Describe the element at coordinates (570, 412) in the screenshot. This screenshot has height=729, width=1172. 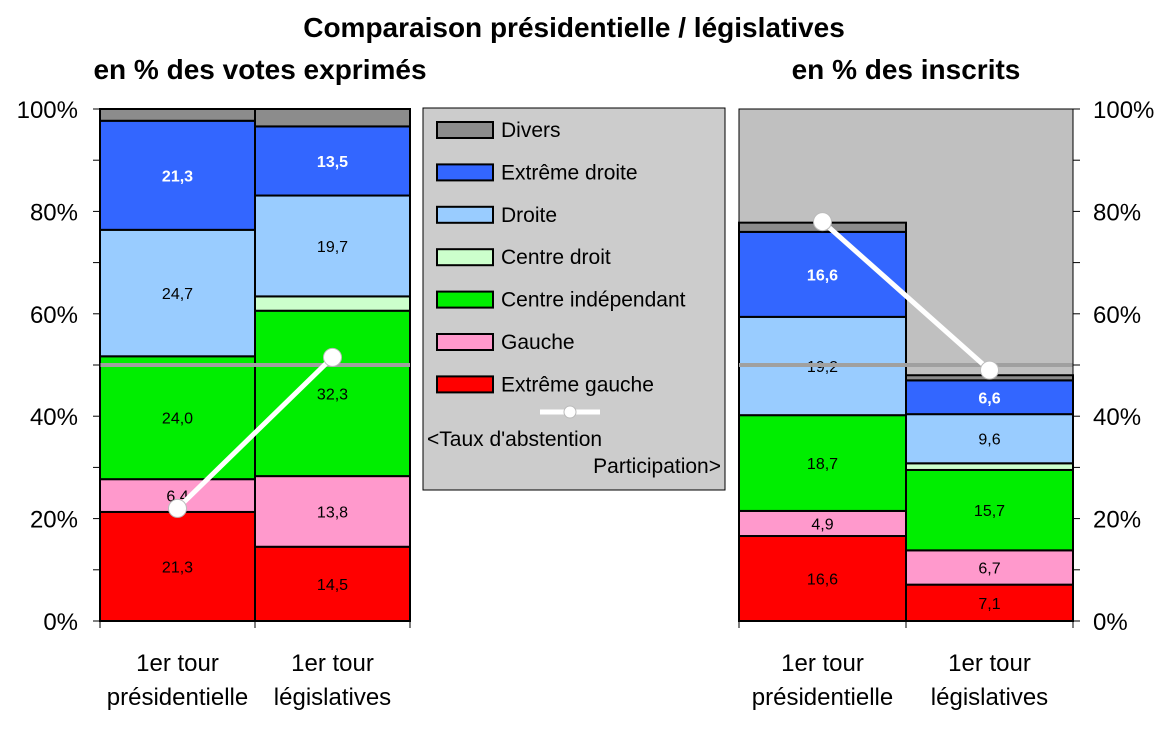
I see `legend-line-marker` at that location.